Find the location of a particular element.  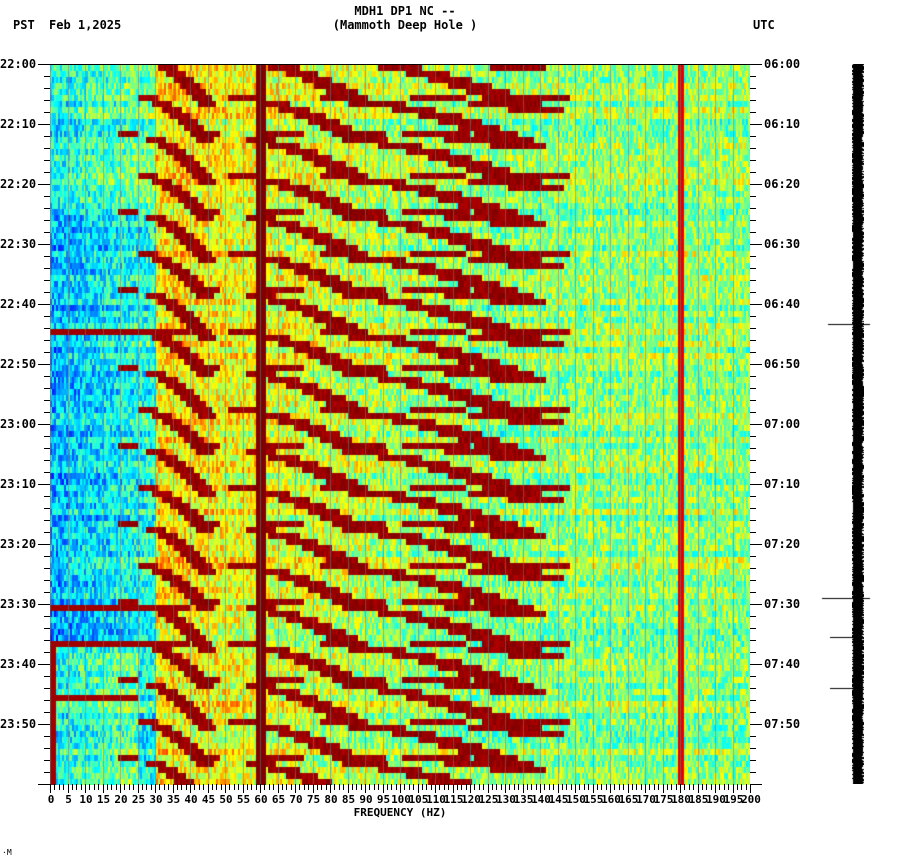

y-label-left: 23:50 is located at coordinates (18, 724).